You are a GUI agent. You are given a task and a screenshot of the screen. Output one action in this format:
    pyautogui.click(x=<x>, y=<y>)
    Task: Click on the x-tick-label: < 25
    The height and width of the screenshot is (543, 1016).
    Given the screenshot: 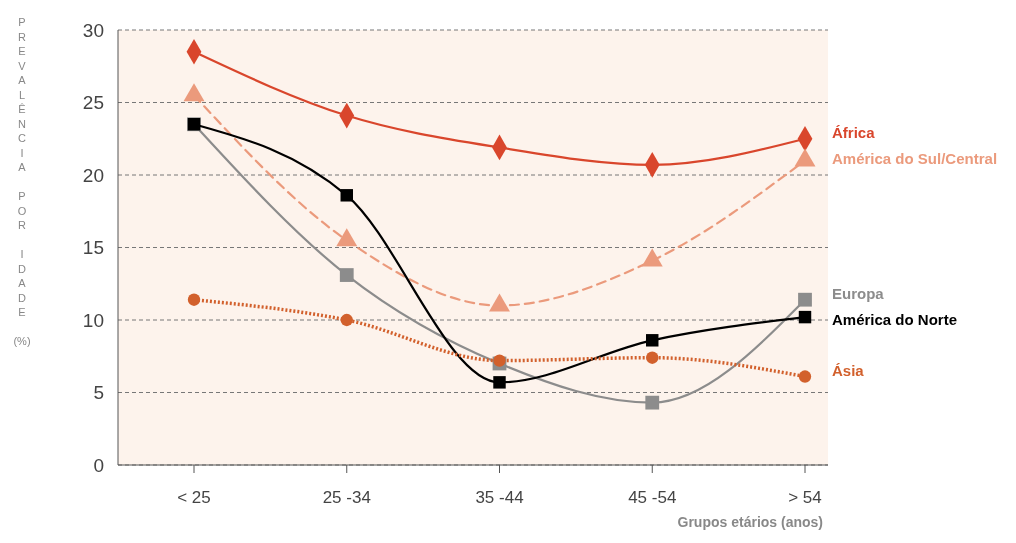 What is the action you would take?
    pyautogui.click(x=194, y=497)
    